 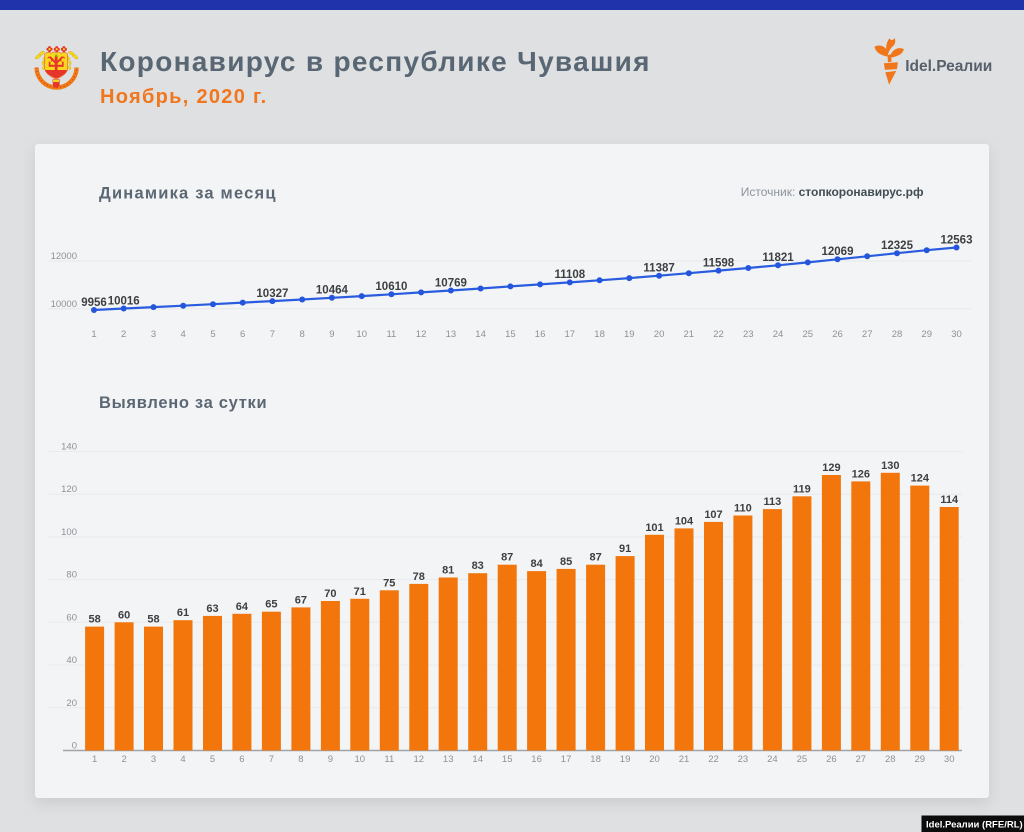 I want to click on svg-text: 104, so click(x=684, y=521).